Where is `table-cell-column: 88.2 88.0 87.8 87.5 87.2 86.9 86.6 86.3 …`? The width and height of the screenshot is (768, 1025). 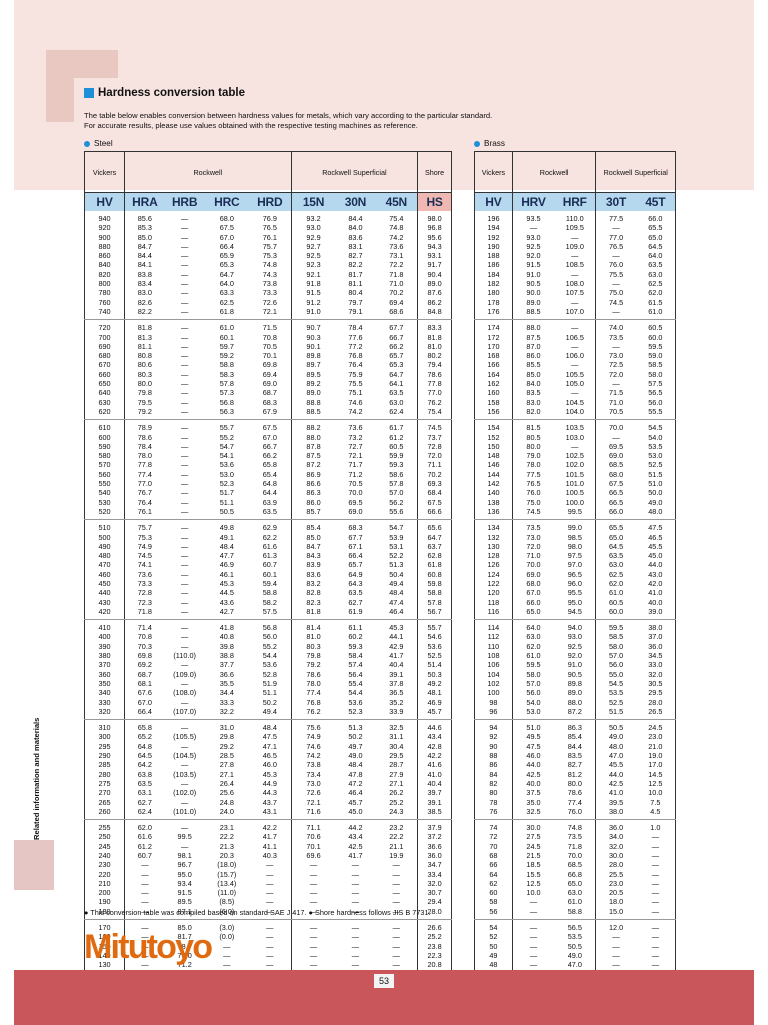 table-cell-column: 88.2 88.0 87.8 87.5 87.2 86.9 86.6 86.3 … is located at coordinates (313, 470).